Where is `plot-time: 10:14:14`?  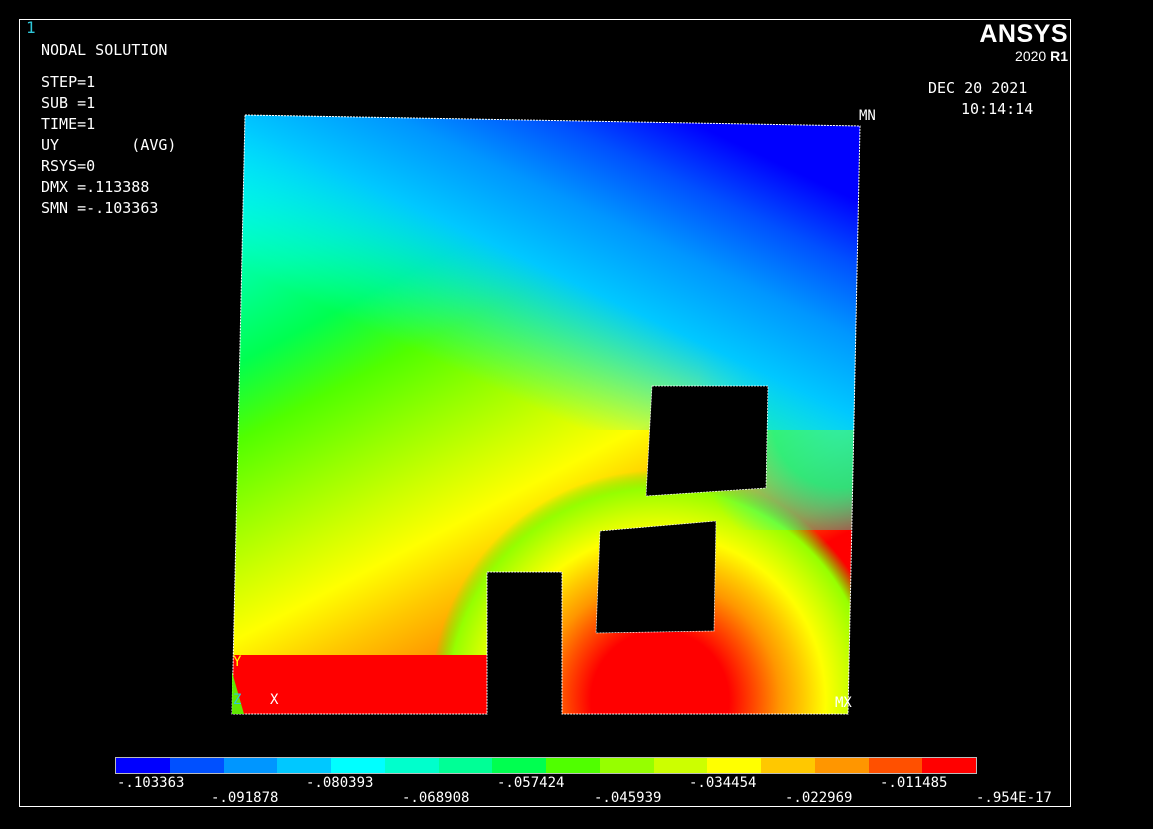
plot-time: 10:14:14 is located at coordinates (997, 109).